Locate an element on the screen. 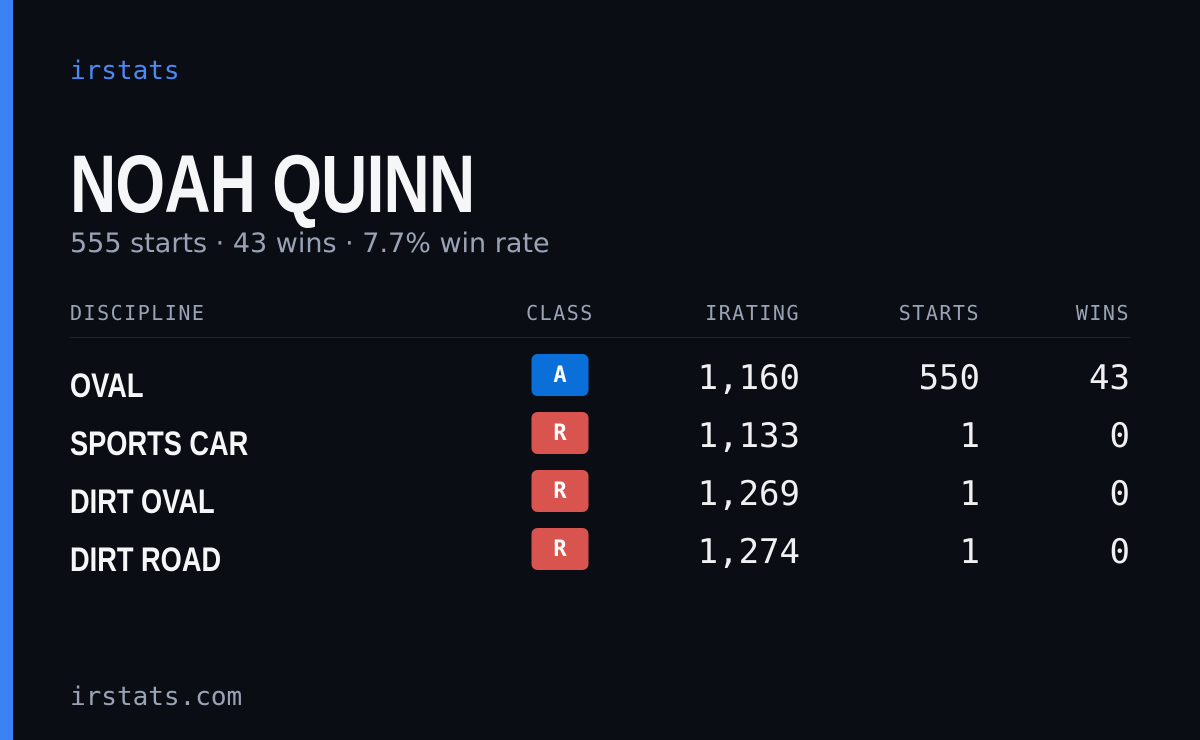 Image resolution: width=1200 pixels, height=740 pixels. irating: 1,274 is located at coordinates (748, 552).